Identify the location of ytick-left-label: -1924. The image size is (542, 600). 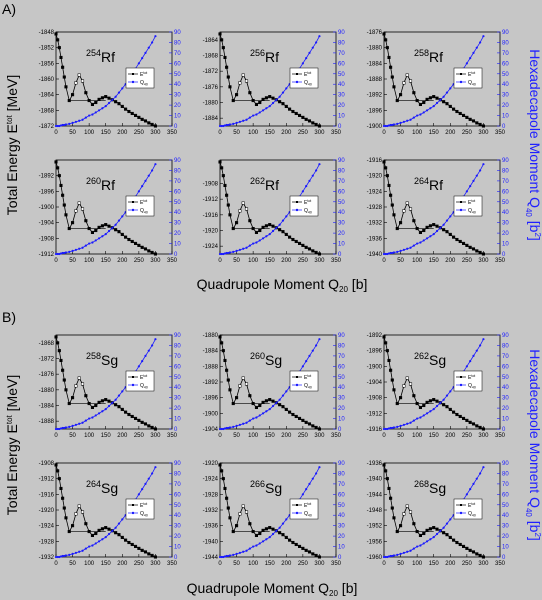
(211, 247).